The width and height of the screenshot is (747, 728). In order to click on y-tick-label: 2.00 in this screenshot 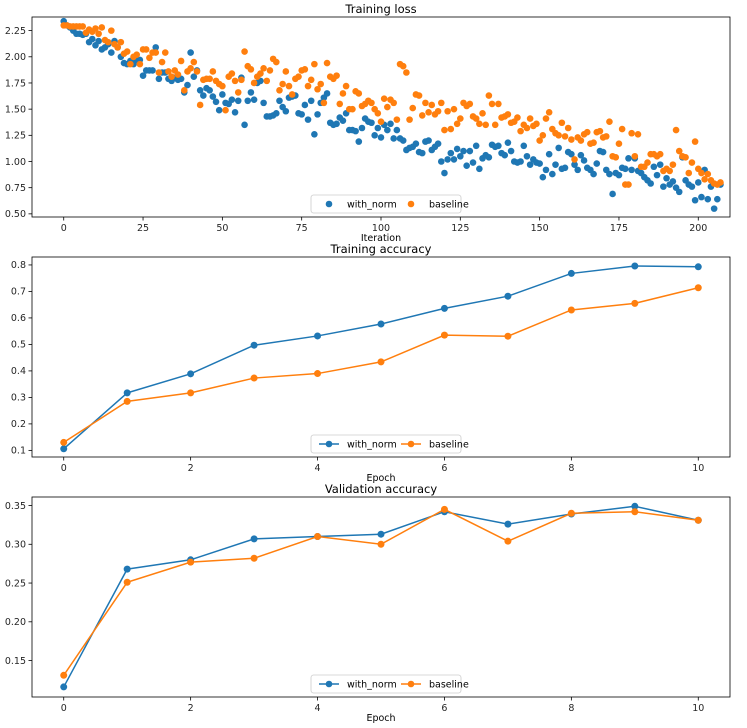, I will do `click(15, 57)`.